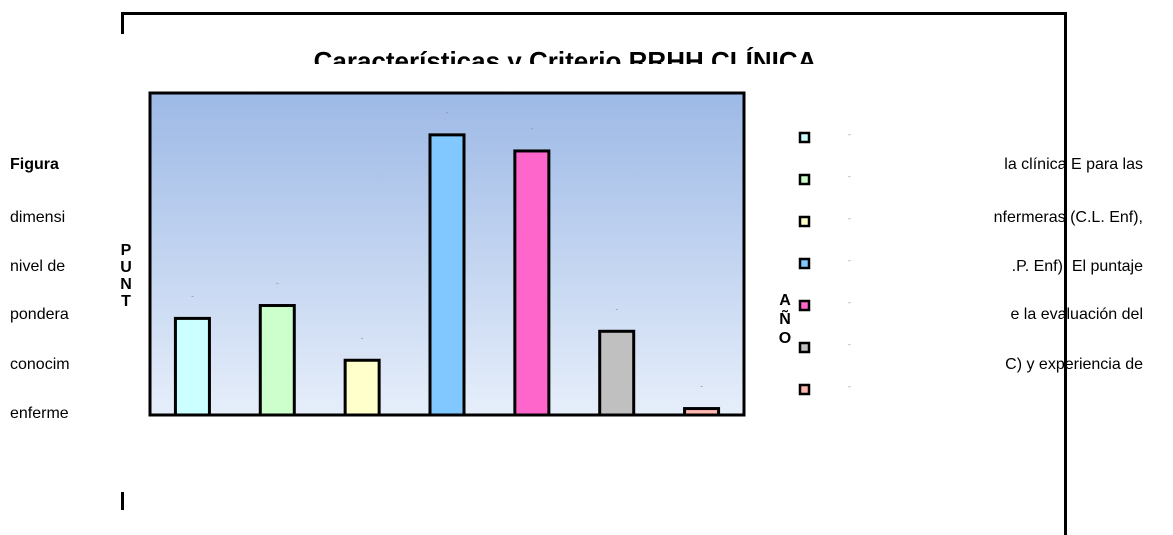 This screenshot has width=1173, height=535. Describe the element at coordinates (785, 300) in the screenshot. I see `legend-title-letter-1: A` at that location.